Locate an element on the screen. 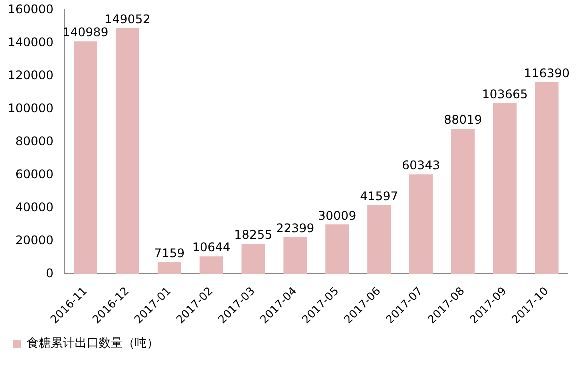 The image size is (588, 365). data-label: 60343 is located at coordinates (421, 165).